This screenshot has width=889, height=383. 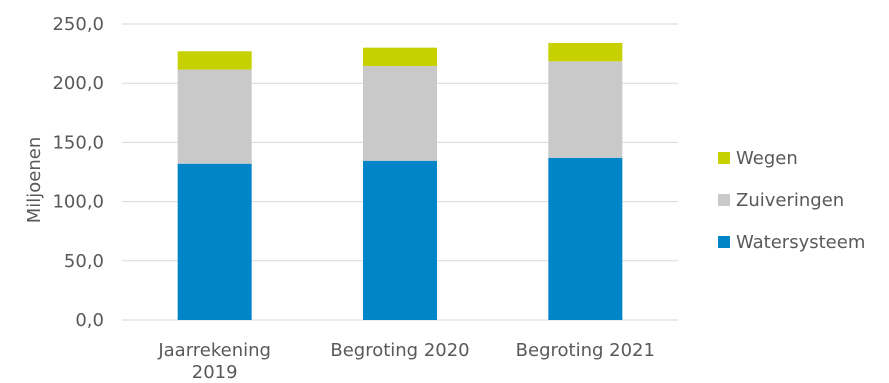 What do you see at coordinates (78, 172) in the screenshot?
I see `y-axis-ticks: 0,0 50,0 100,0 150,0 200,0 250,0` at bounding box center [78, 172].